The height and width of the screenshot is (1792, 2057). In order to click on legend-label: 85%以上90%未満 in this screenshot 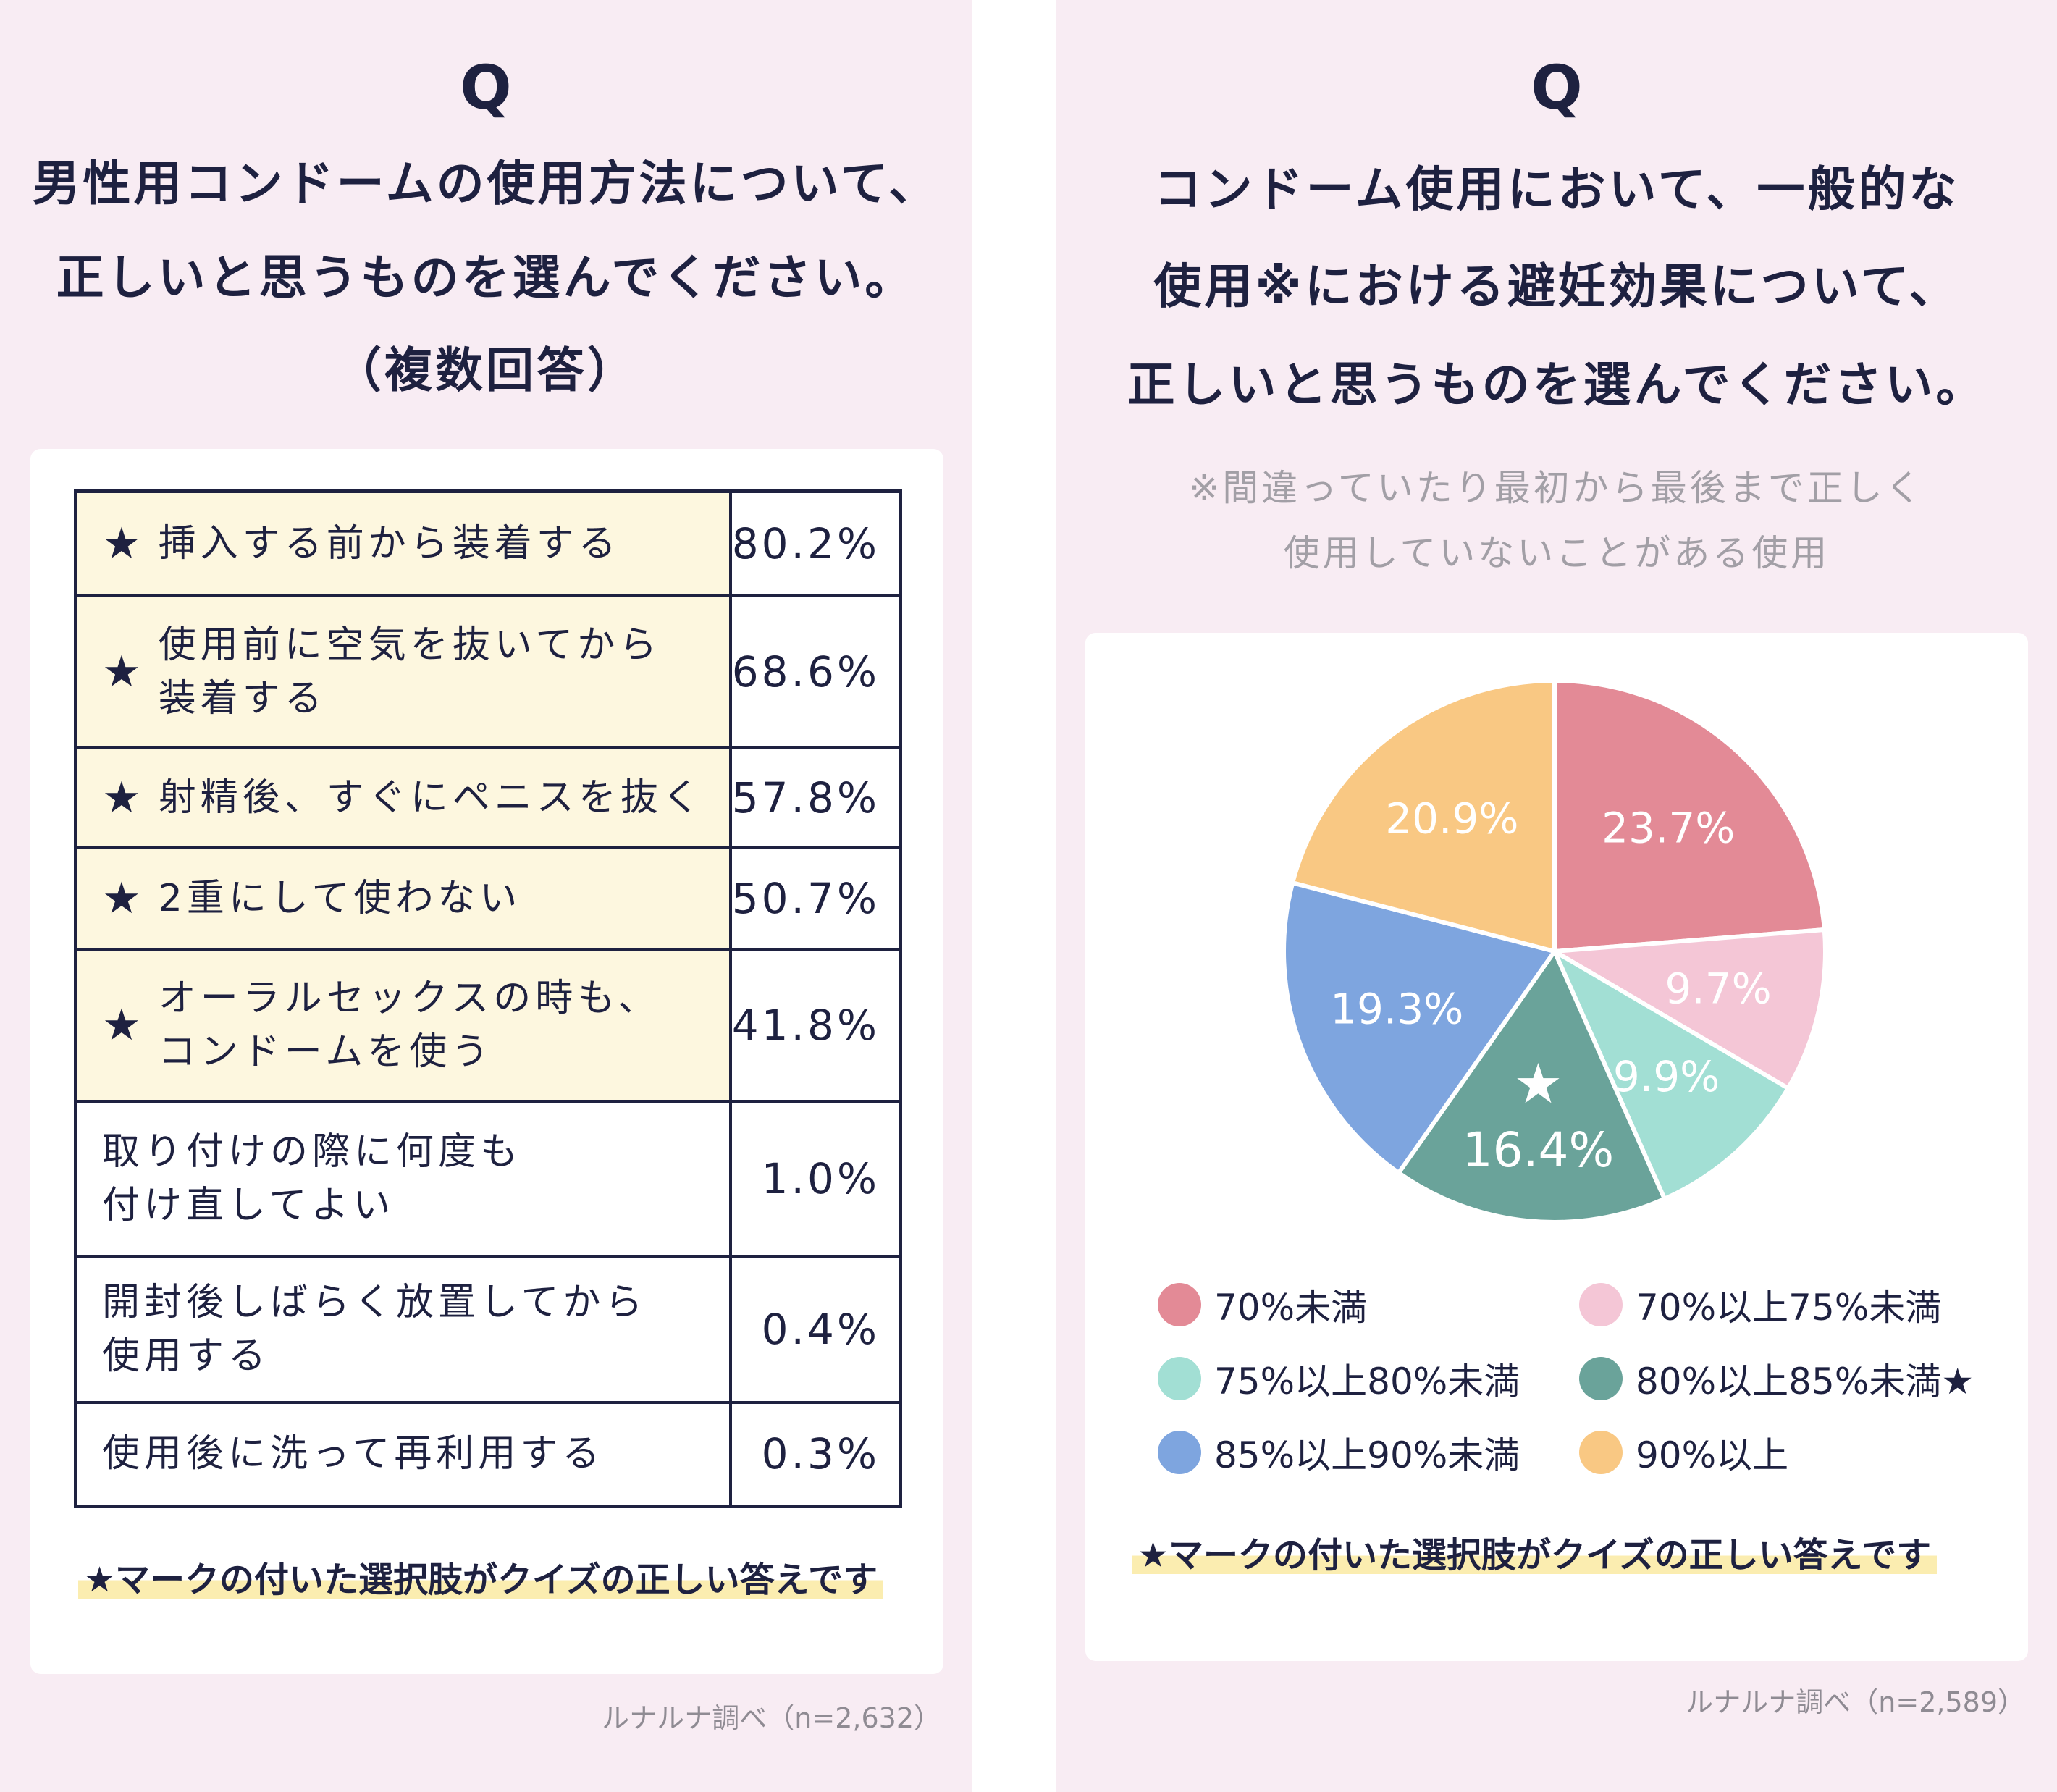, I will do `click(1367, 1455)`.